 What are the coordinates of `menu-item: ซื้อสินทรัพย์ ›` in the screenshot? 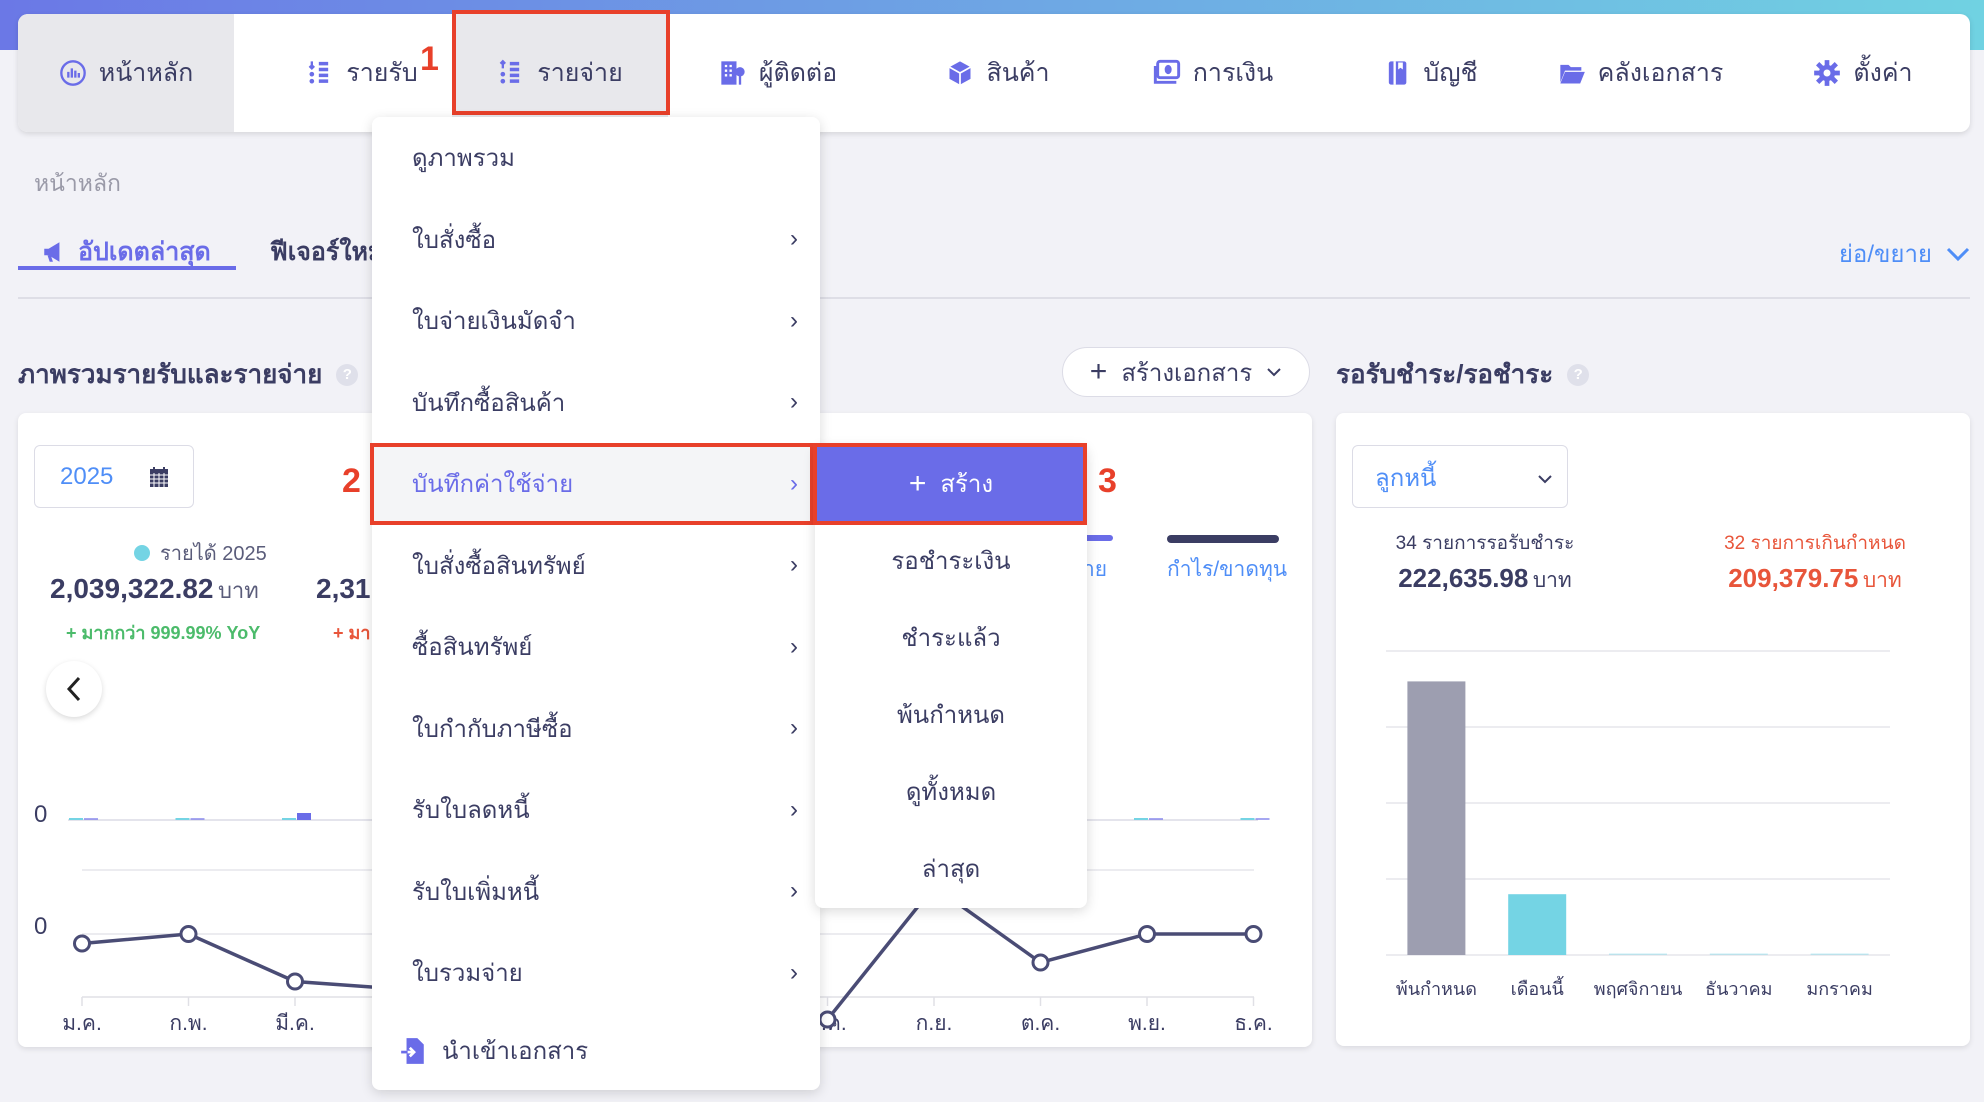 It's located at (596, 646).